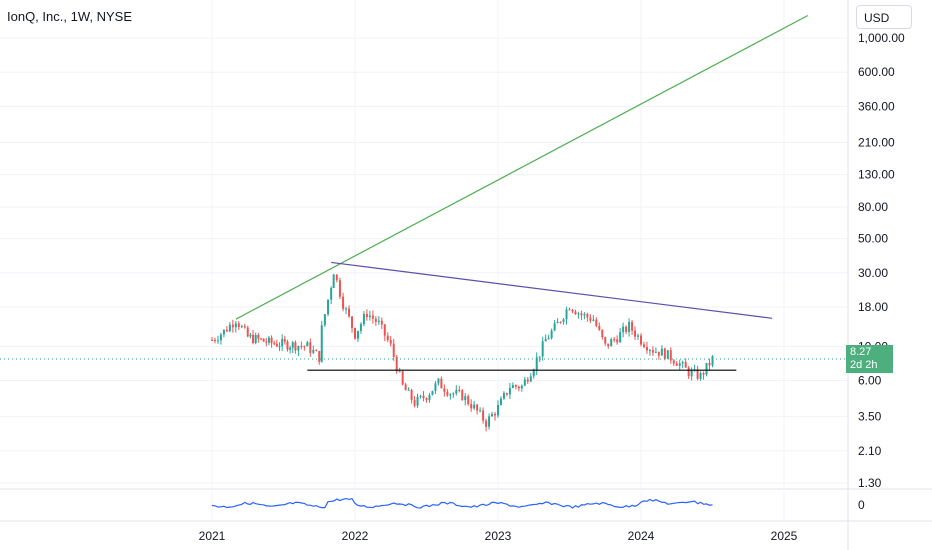 The height and width of the screenshot is (550, 932). What do you see at coordinates (864, 365) in the screenshot?
I see `bar-countdown: 2d 2h` at bounding box center [864, 365].